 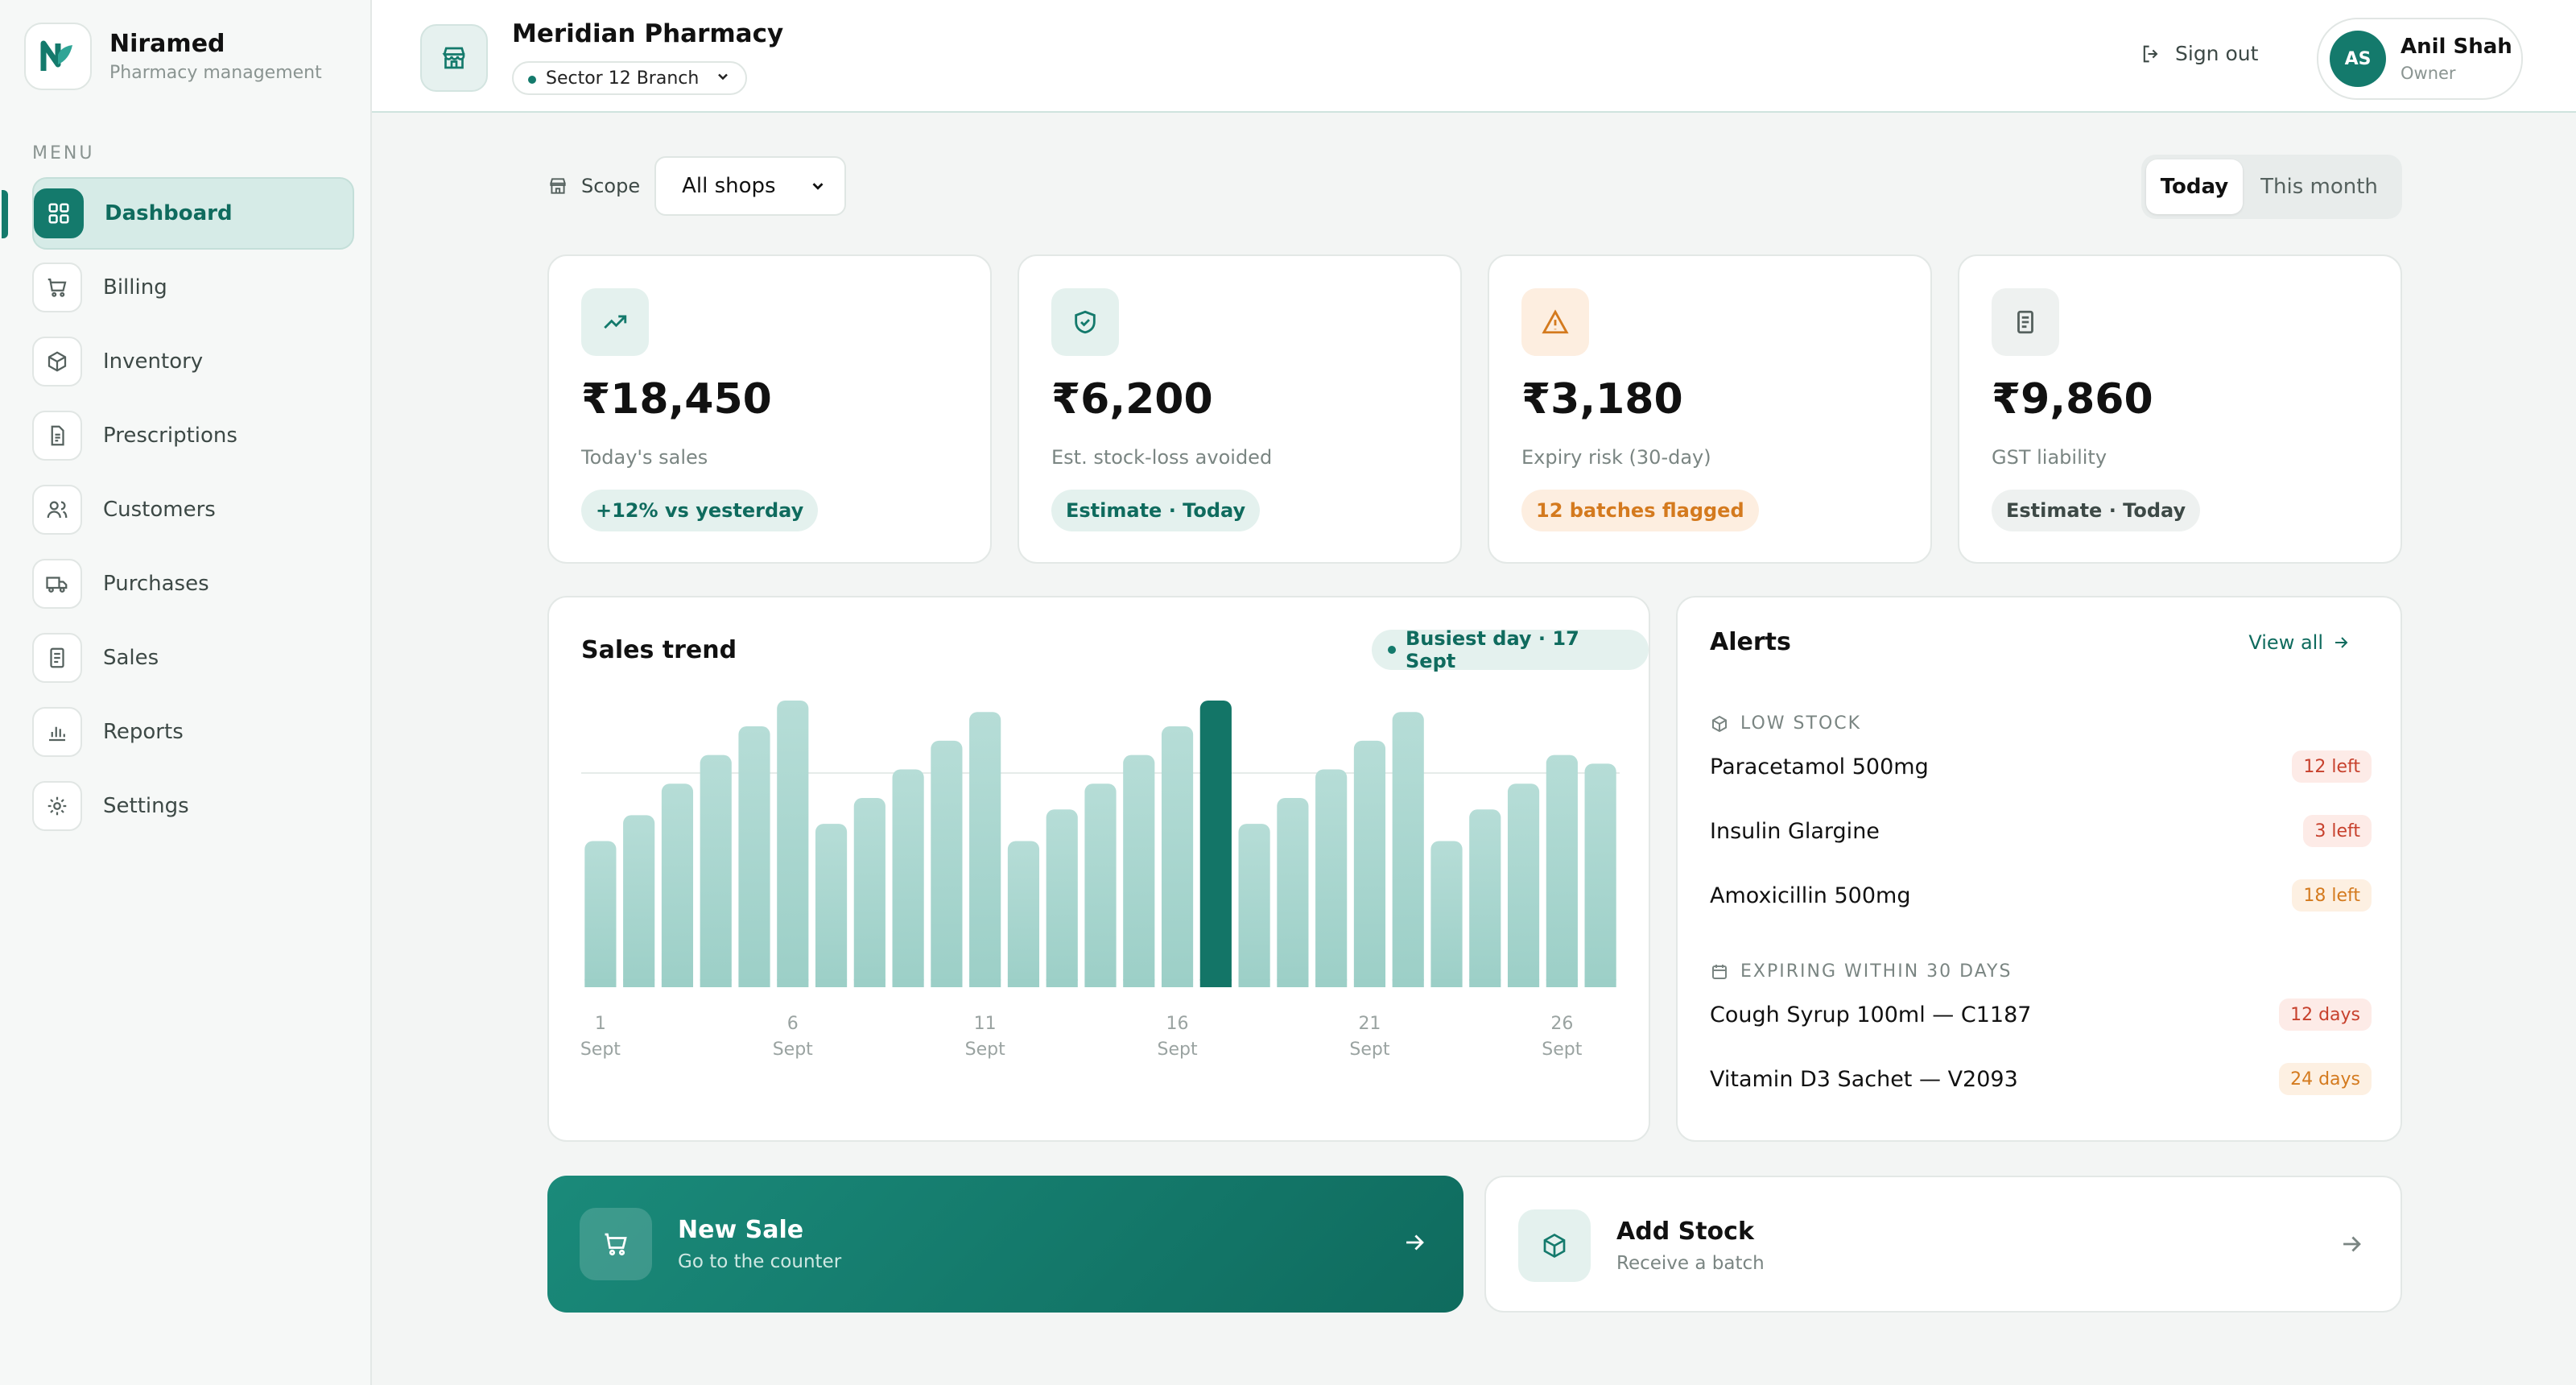 I want to click on add-stock-button: Add Stock Receive a batch, so click(x=1943, y=1245).